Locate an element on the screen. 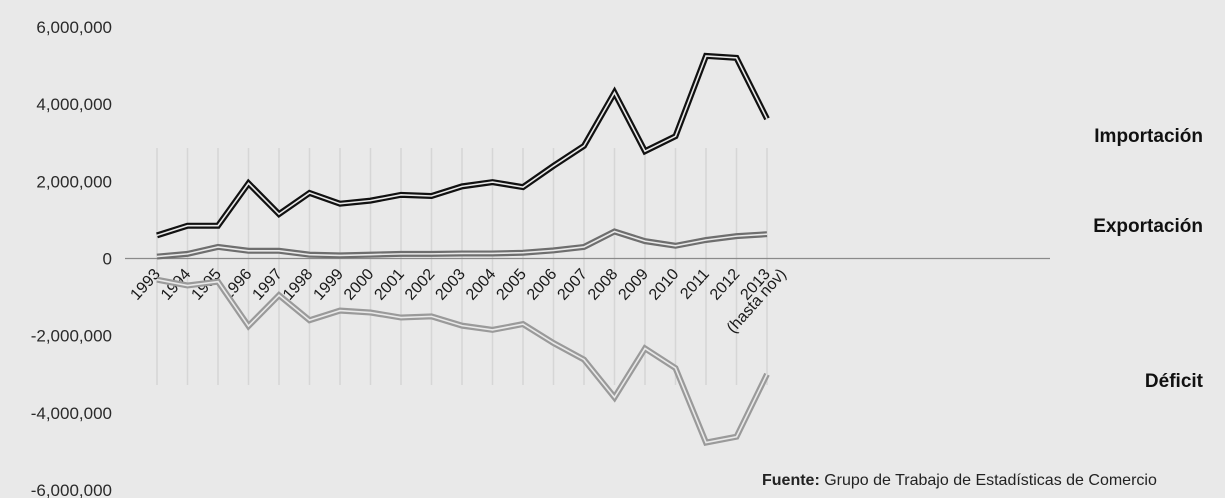 This screenshot has width=1225, height=498. x-tick-label: 2010 is located at coordinates (664, 285).